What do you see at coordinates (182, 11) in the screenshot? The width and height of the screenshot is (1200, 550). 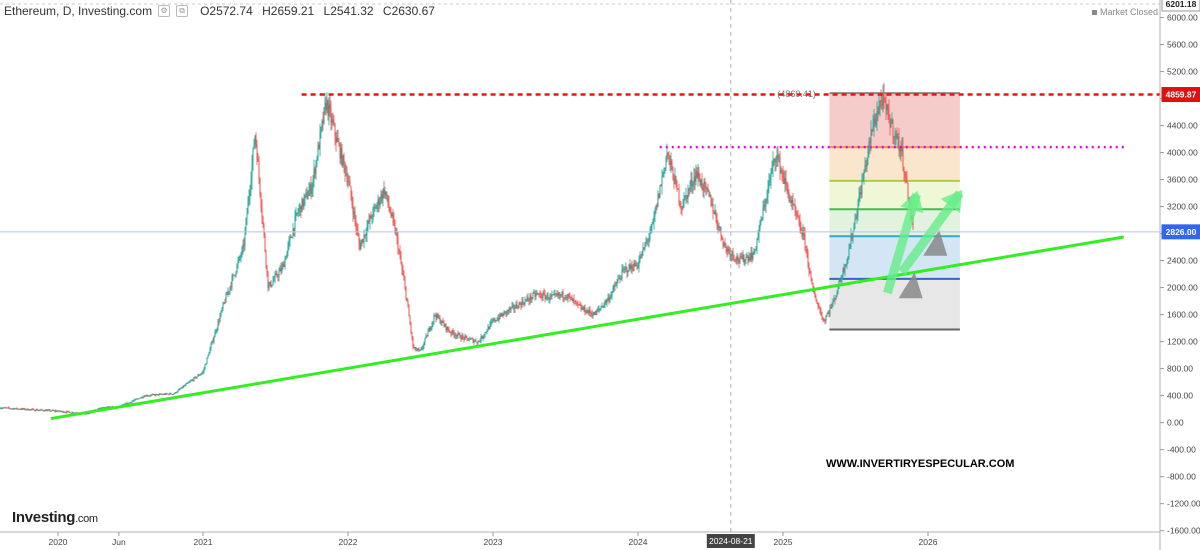 I see `compare-icon: ⧉` at bounding box center [182, 11].